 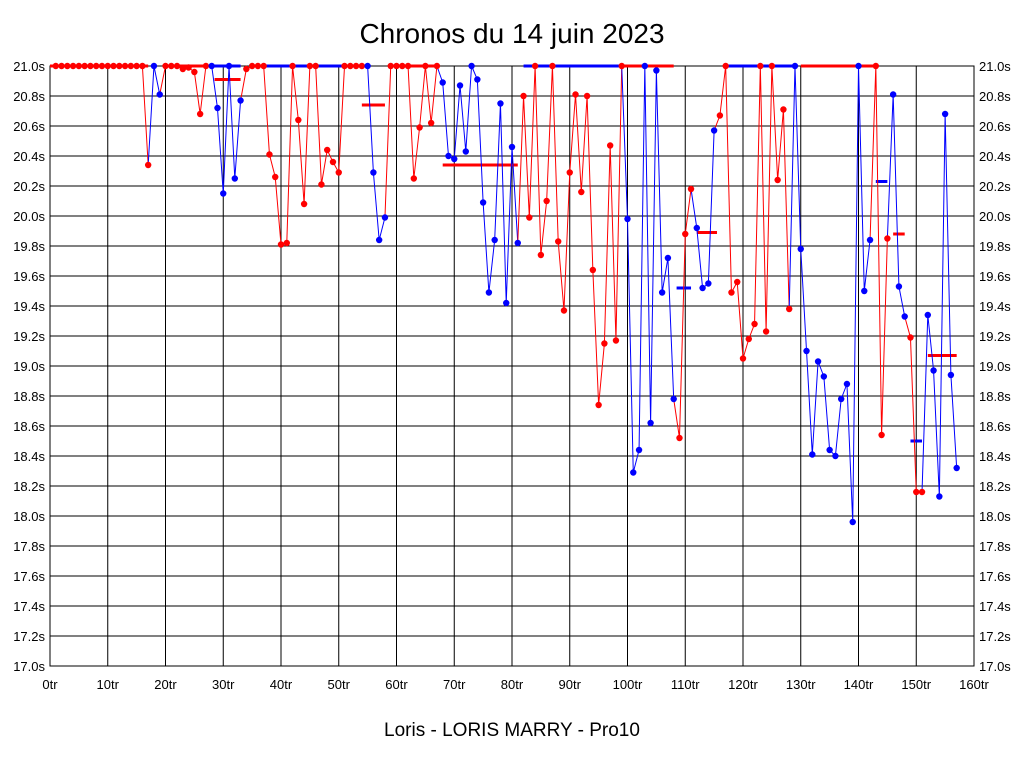 What do you see at coordinates (50, 684) in the screenshot?
I see `x-tick-label: 0tr` at bounding box center [50, 684].